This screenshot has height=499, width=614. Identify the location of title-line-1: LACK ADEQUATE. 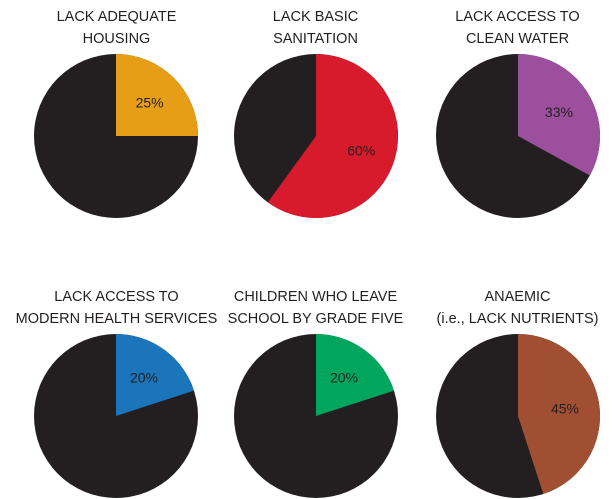
(116, 17).